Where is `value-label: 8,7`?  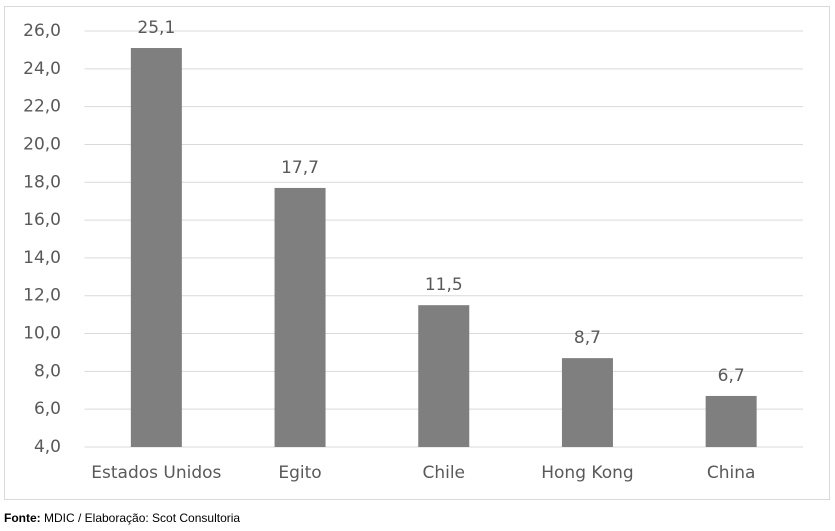 value-label: 8,7 is located at coordinates (587, 338).